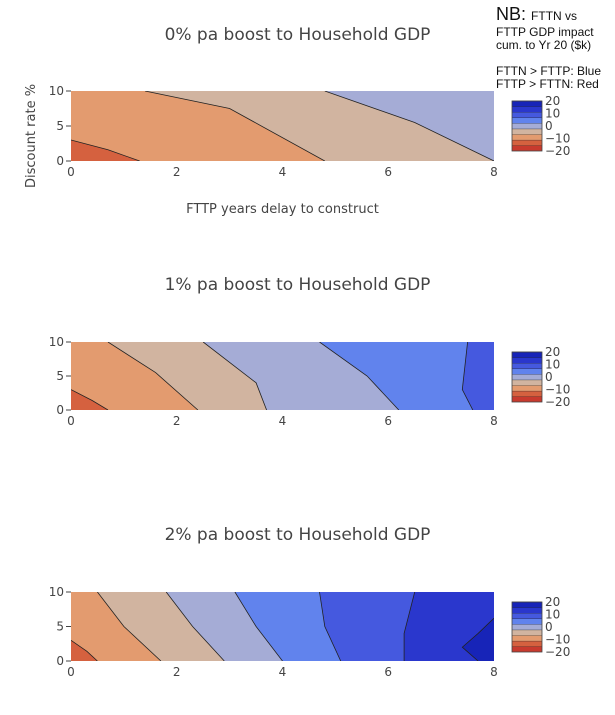 This screenshot has height=715, width=615. Describe the element at coordinates (547, 84) in the screenshot. I see `note-line-5: FTTP > FTTN: Red` at that location.